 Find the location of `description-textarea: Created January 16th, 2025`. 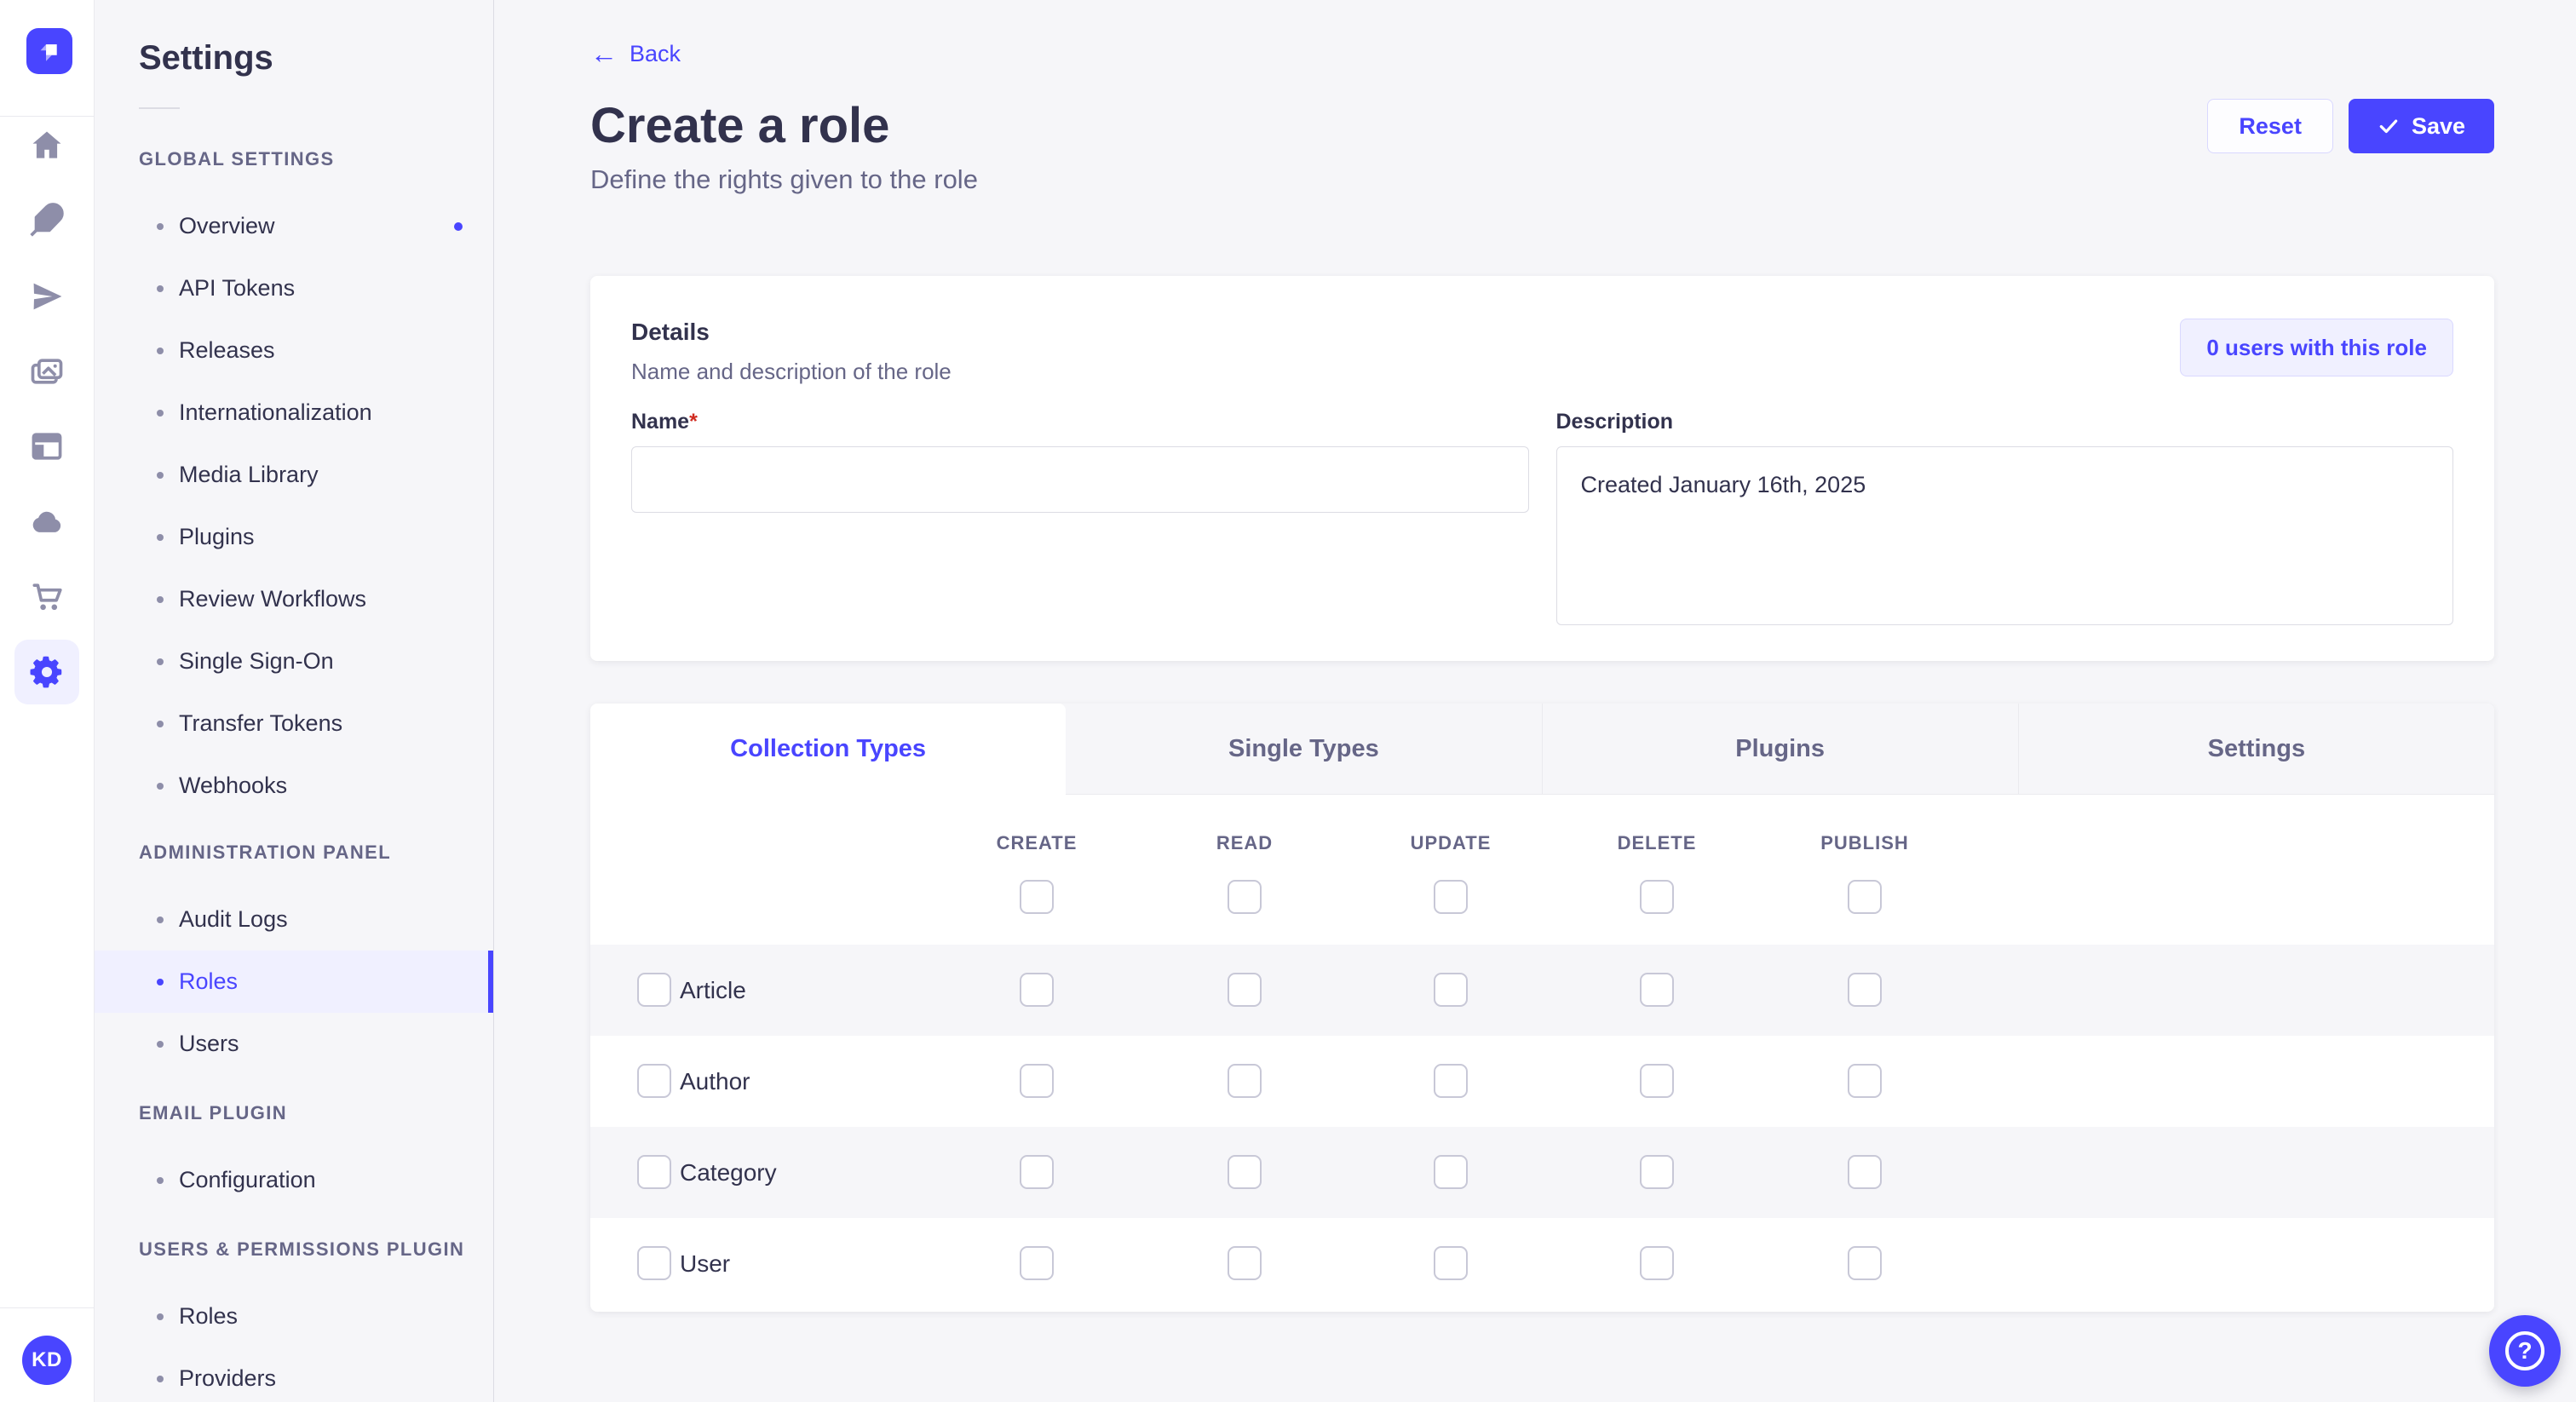

description-textarea: Created January 16th, 2025 is located at coordinates (2004, 535).